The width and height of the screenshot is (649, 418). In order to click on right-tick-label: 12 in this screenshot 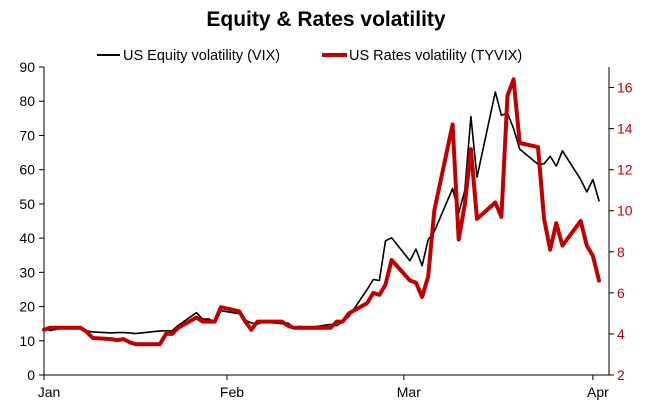, I will do `click(625, 170)`.